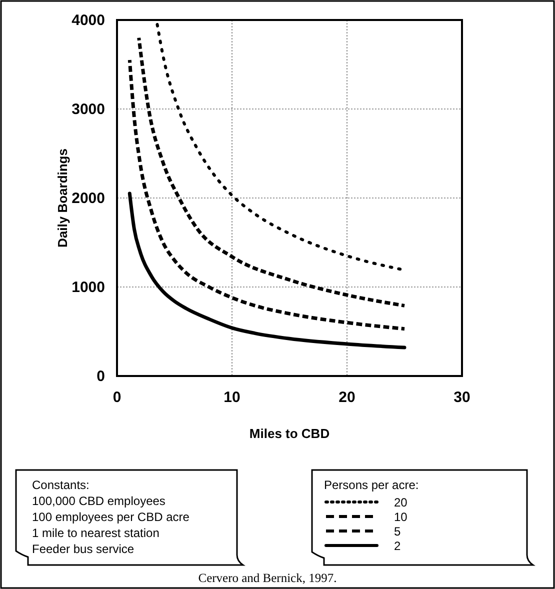  What do you see at coordinates (111, 517) in the screenshot?
I see `text: 100 employees per CBD acre` at bounding box center [111, 517].